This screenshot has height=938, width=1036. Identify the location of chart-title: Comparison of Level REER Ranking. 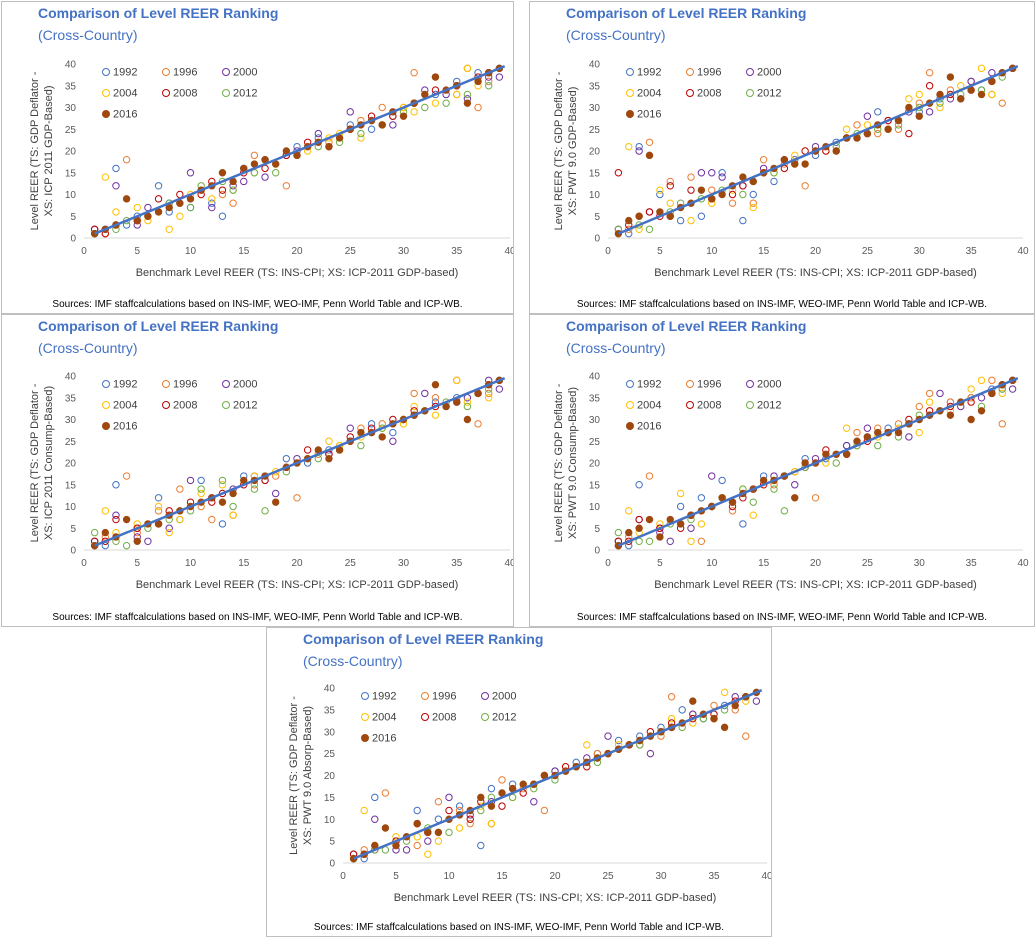
(423, 639).